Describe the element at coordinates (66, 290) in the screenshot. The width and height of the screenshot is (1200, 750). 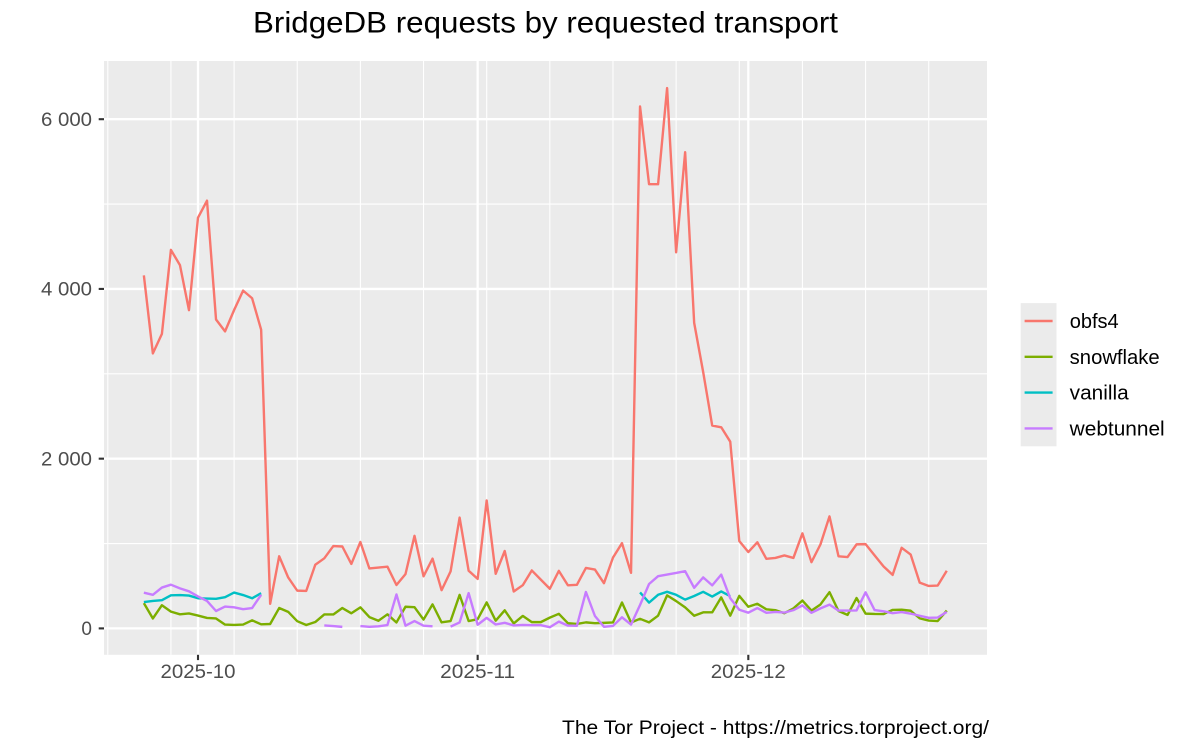
I see `svg-text: 4 000` at that location.